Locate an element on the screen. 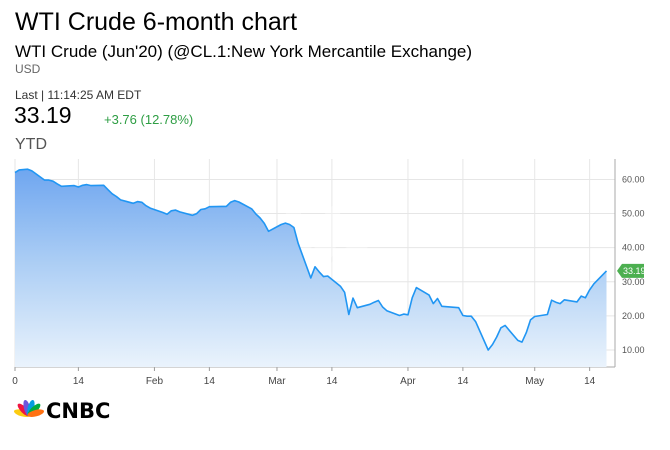 Image resolution: width=670 pixels, height=450 pixels. x-tick-label: May is located at coordinates (534, 381).